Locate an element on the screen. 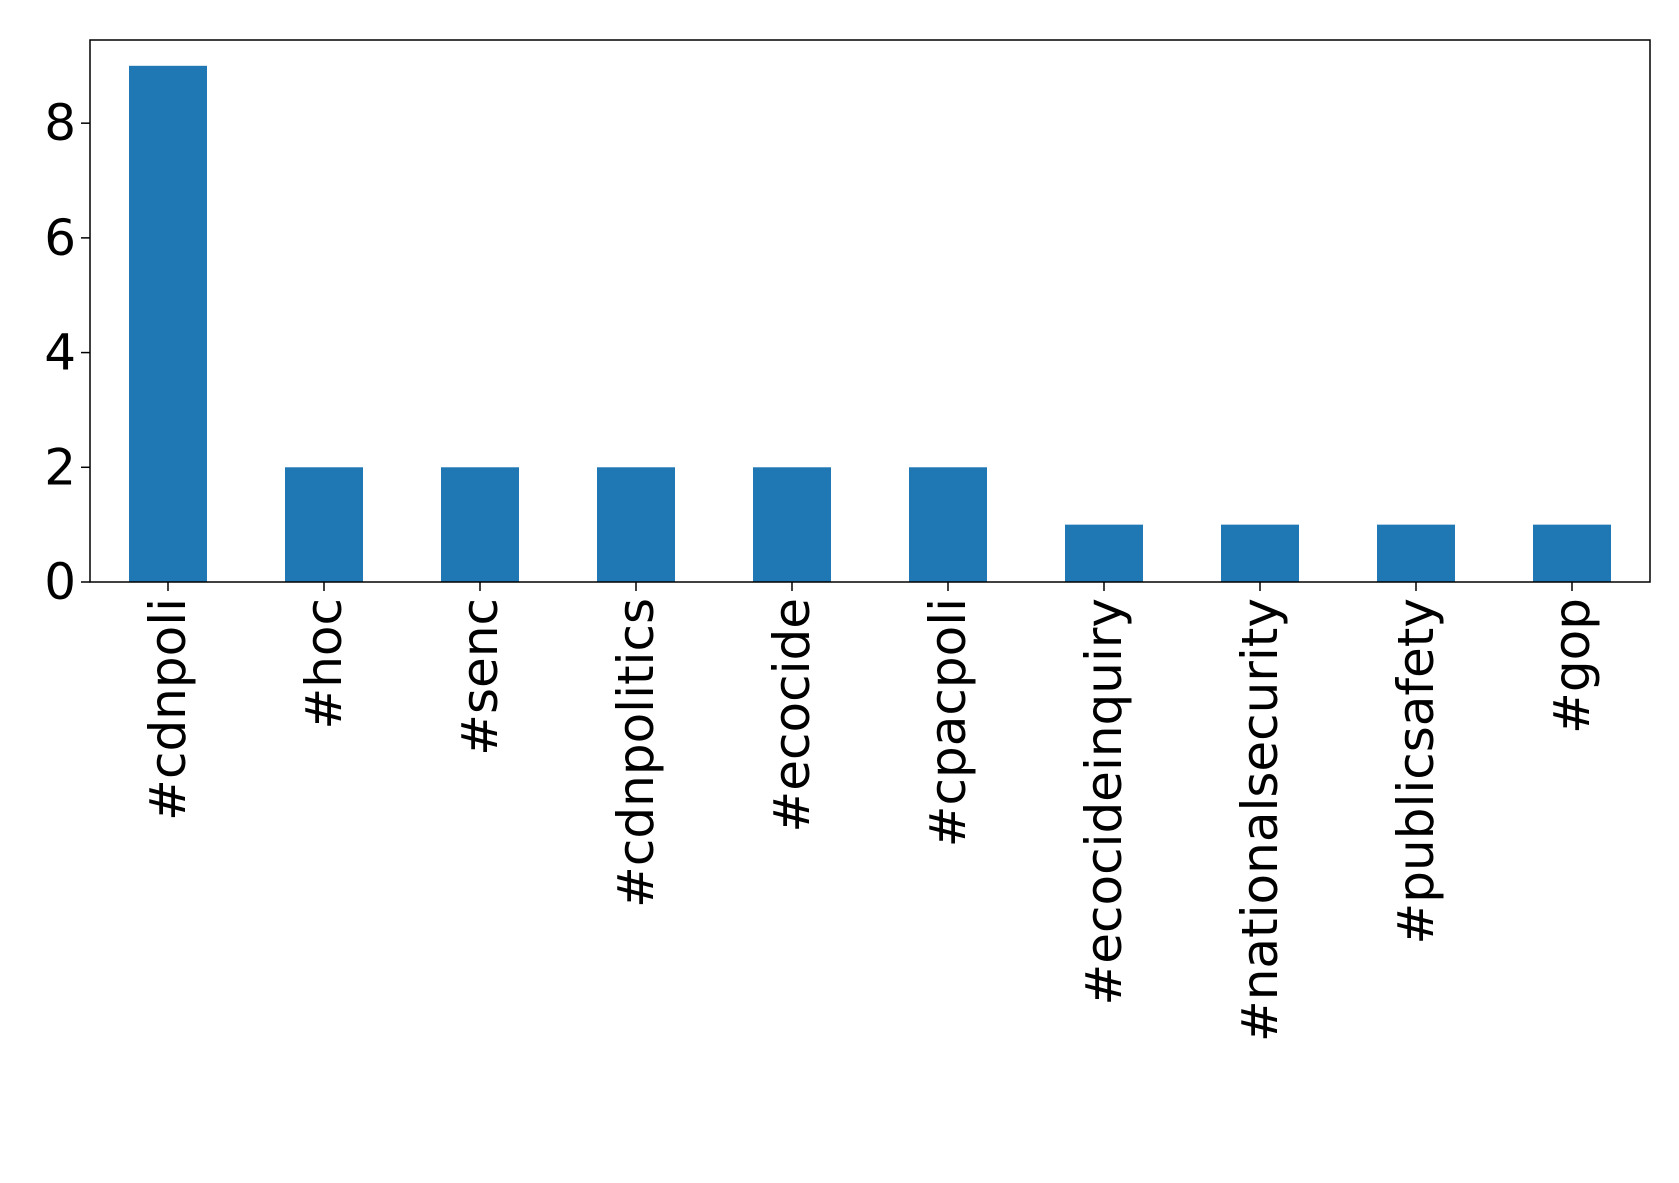 The width and height of the screenshot is (1679, 1183). bar-publicsafety is located at coordinates (1416, 553).